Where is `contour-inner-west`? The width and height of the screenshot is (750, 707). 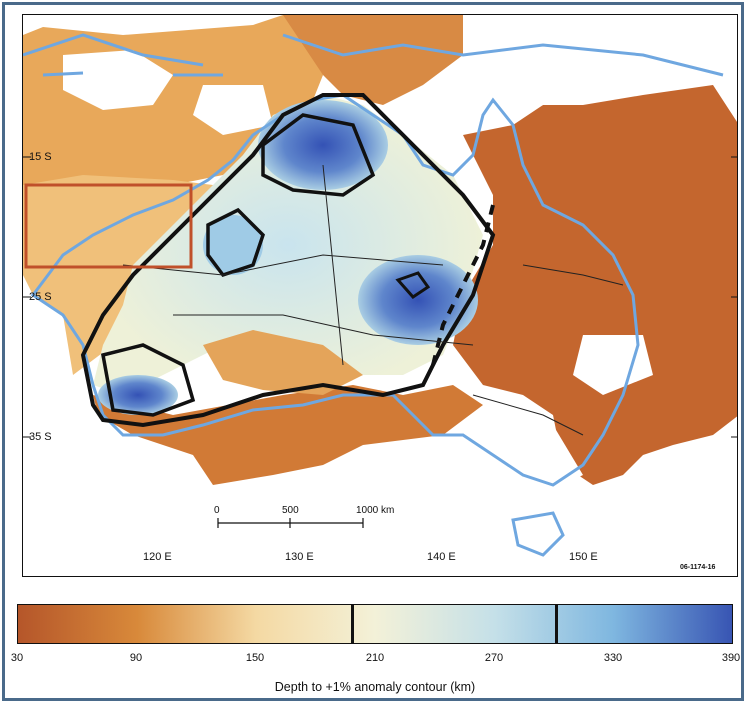 contour-inner-west is located at coordinates (236, 242).